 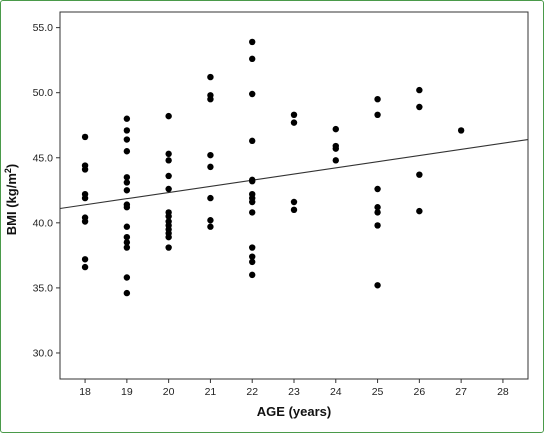 What do you see at coordinates (461, 392) in the screenshot?
I see `x-tick-label: 27` at bounding box center [461, 392].